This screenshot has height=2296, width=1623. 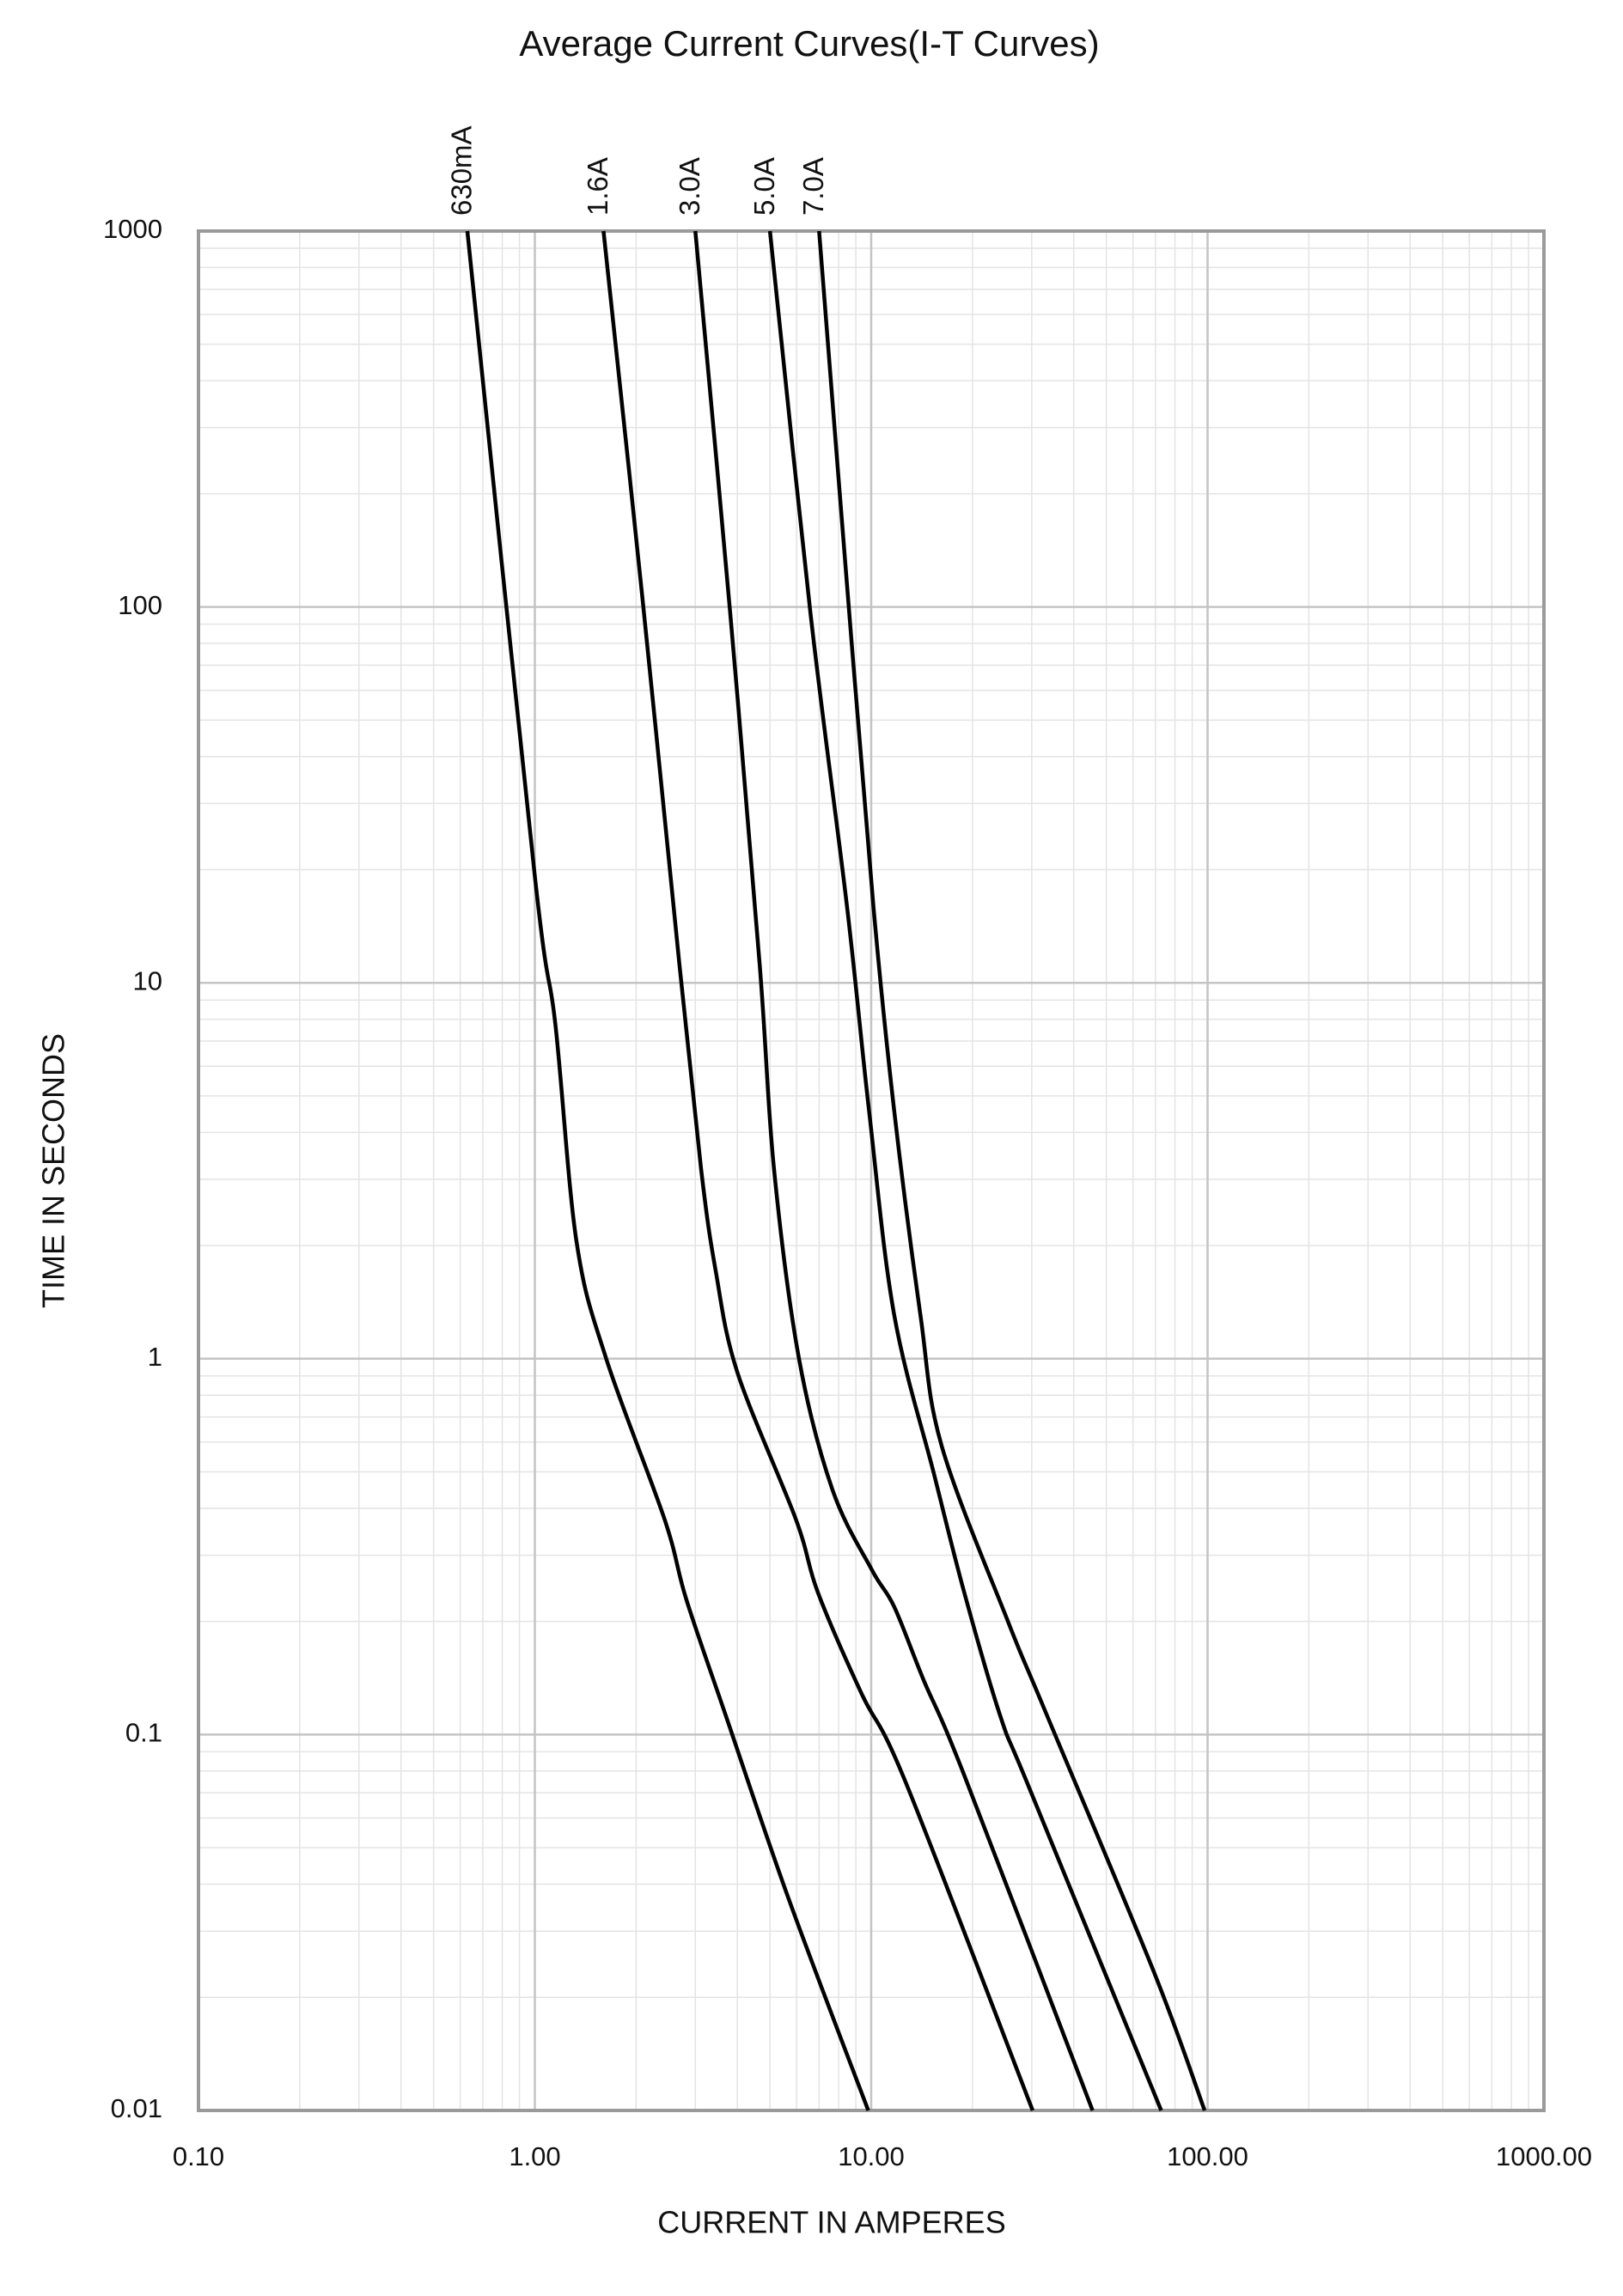 I want to click on y-tick-label: 0.1, so click(x=143, y=1733).